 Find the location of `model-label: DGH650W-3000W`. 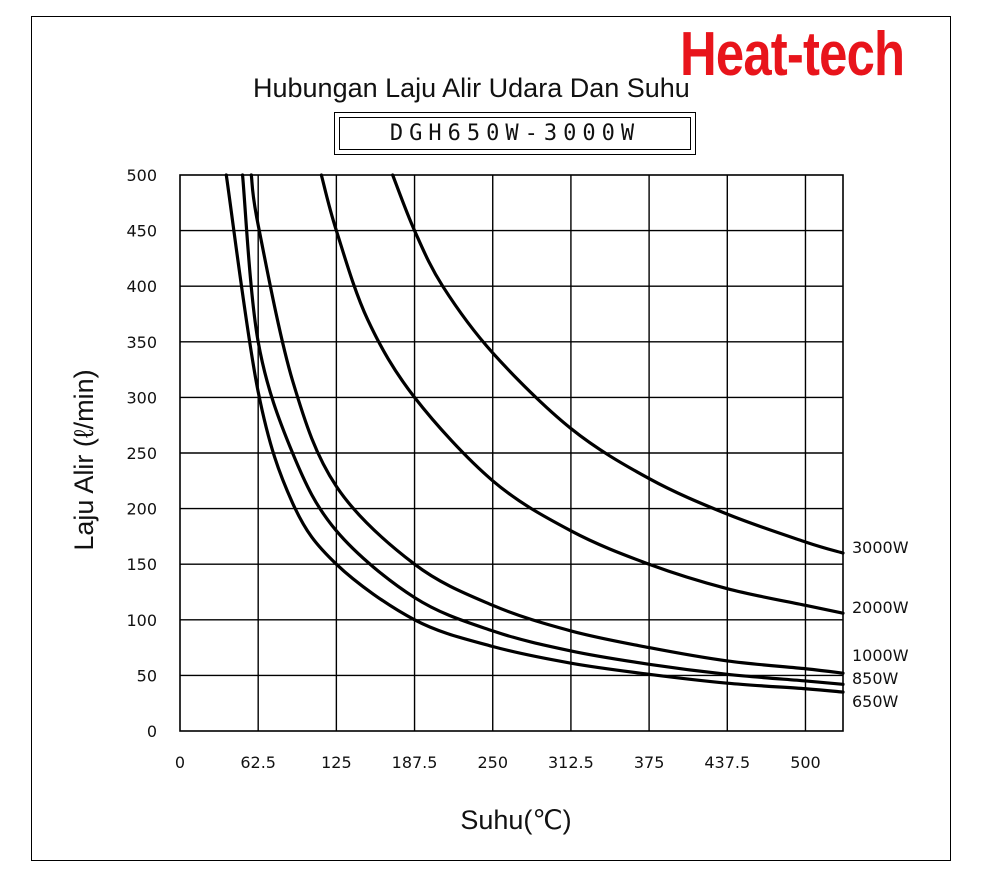

model-label: DGH650W-3000W is located at coordinates (515, 133).